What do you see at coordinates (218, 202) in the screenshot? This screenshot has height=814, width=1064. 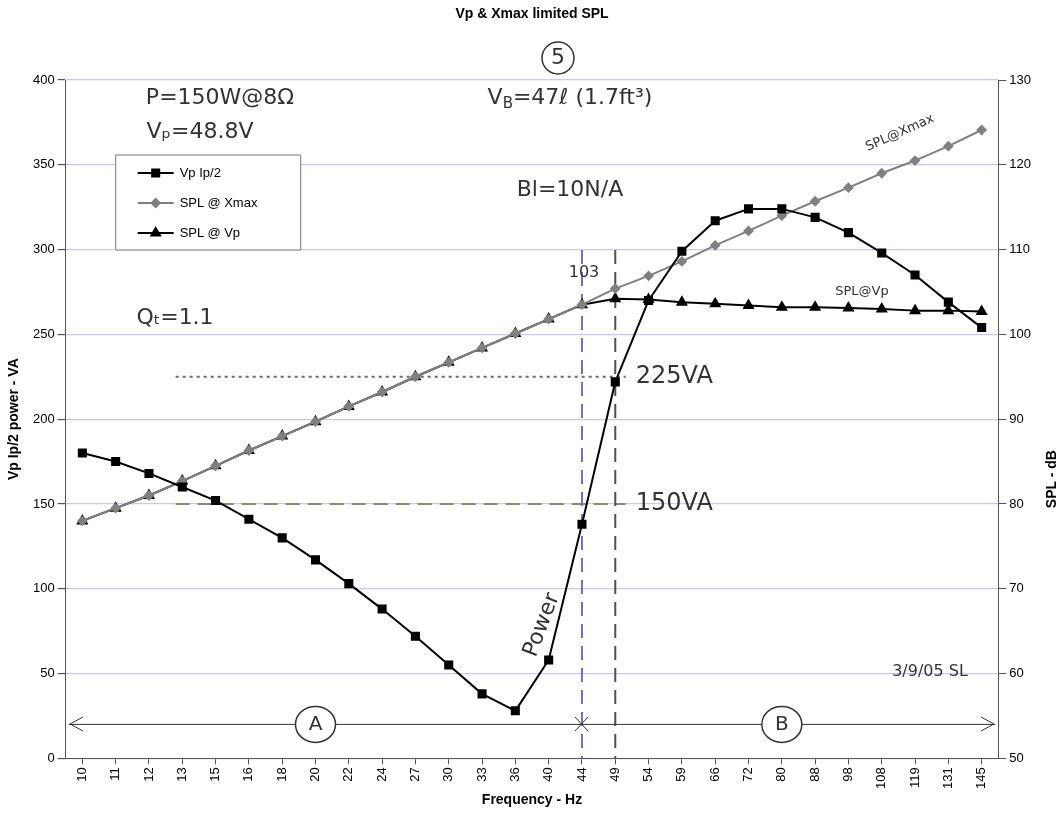 I see `legend-label: SPL @ Xmax` at bounding box center [218, 202].